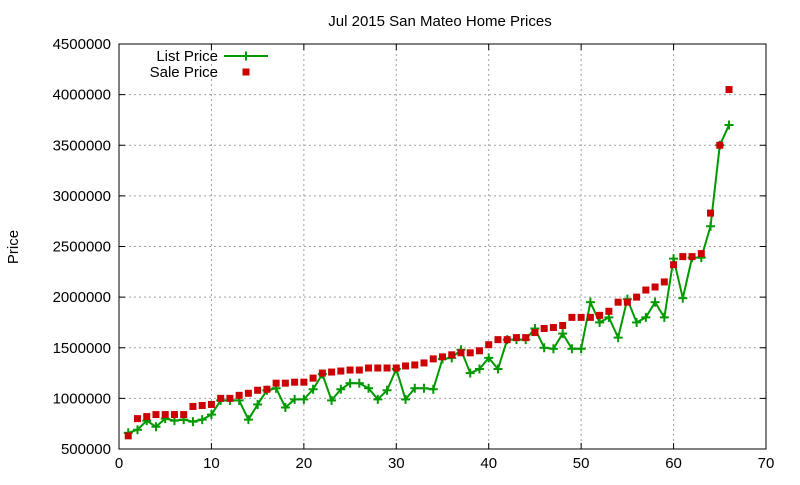  What do you see at coordinates (187, 56) in the screenshot?
I see `legend-label-list-price: List Price` at bounding box center [187, 56].